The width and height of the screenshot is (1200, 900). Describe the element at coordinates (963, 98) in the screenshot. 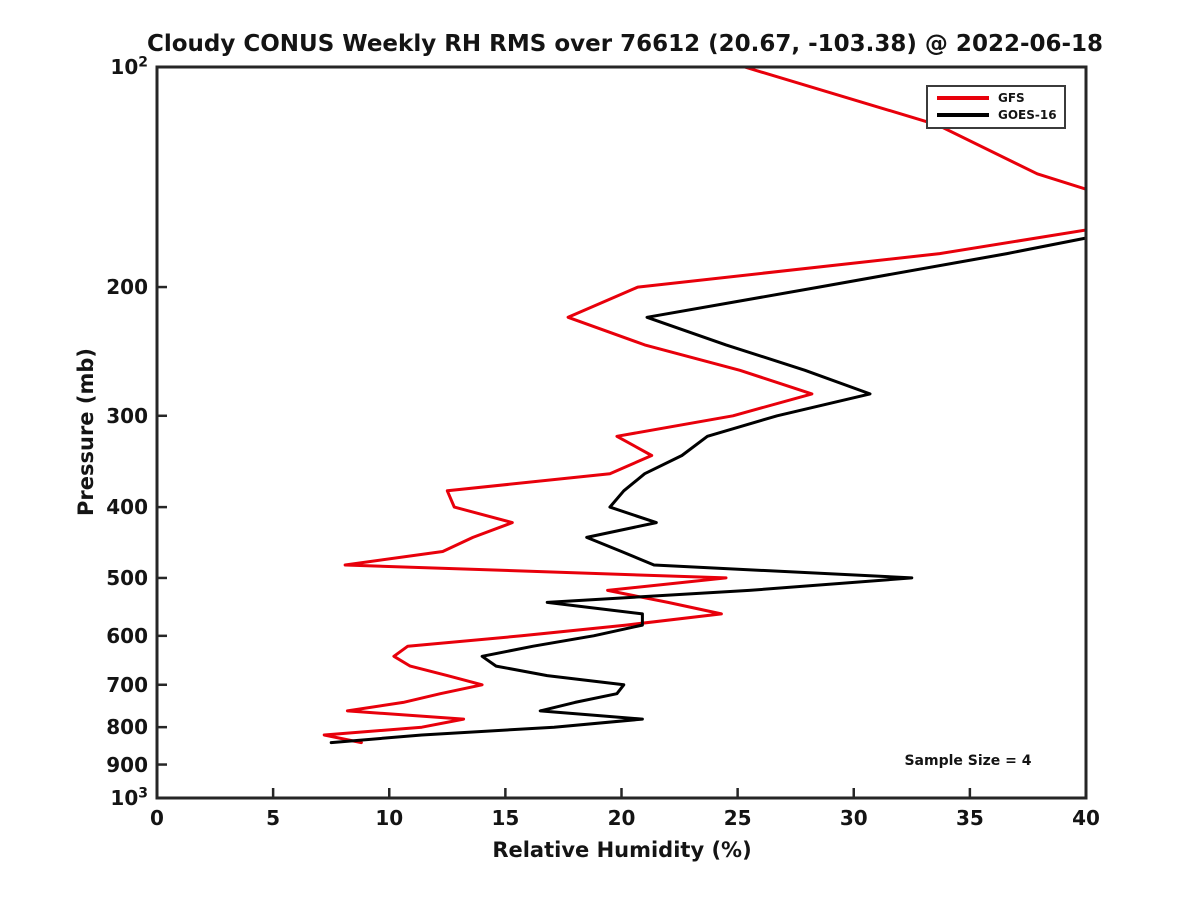

I see `gfs-line-swatch` at that location.